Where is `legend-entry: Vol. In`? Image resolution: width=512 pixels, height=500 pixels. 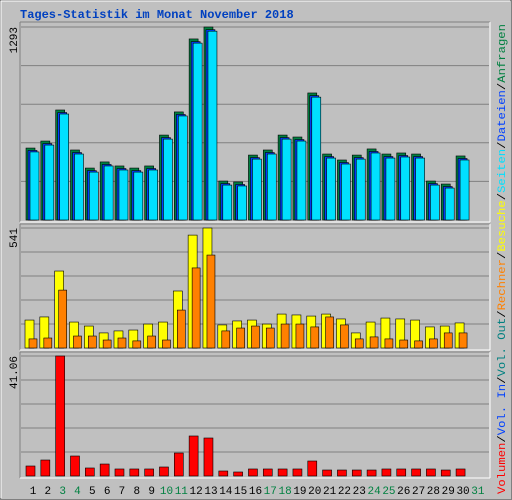
legend-entry: Vol. In is located at coordinates (503, 409).